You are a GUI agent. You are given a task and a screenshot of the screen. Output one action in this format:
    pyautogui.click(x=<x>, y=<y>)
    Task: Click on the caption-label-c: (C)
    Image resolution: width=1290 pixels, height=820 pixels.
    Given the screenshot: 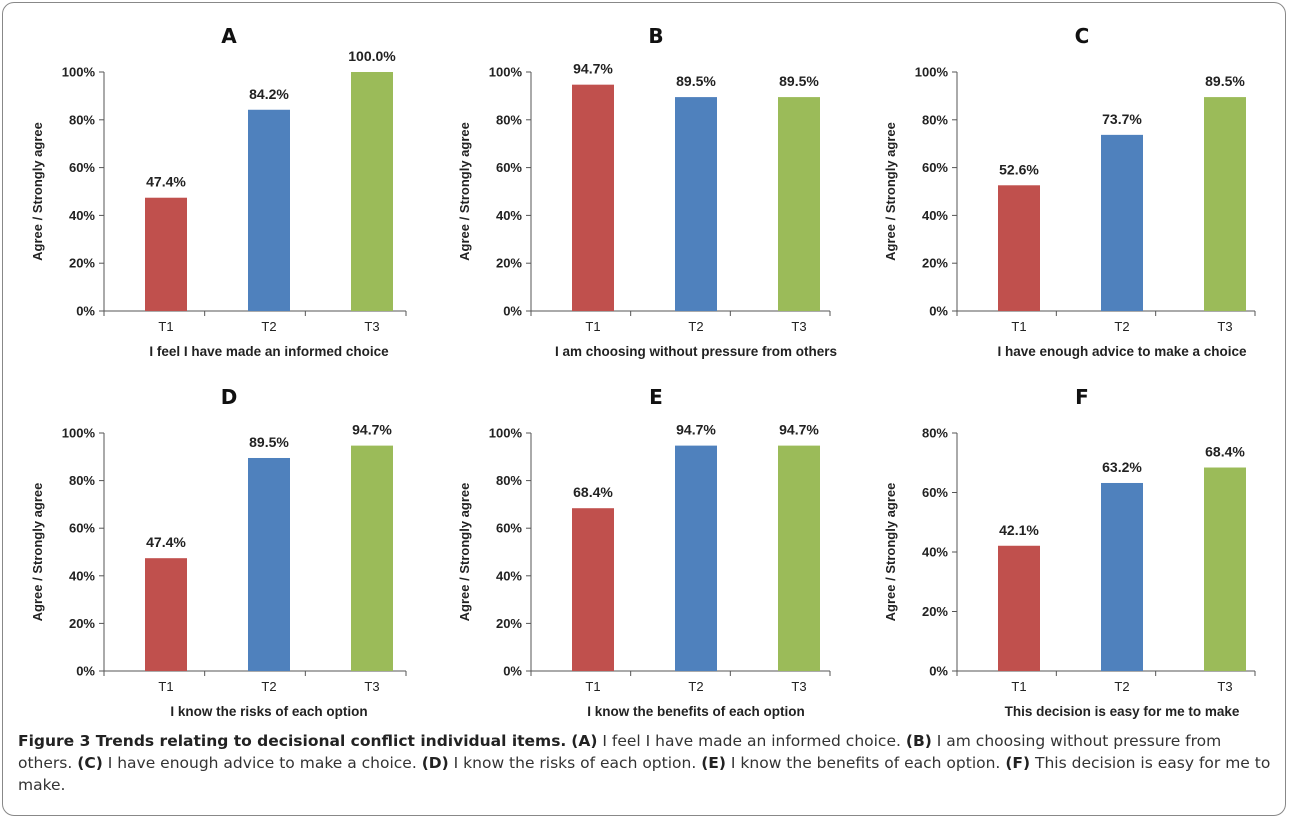 What is the action you would take?
    pyautogui.click(x=90, y=763)
    